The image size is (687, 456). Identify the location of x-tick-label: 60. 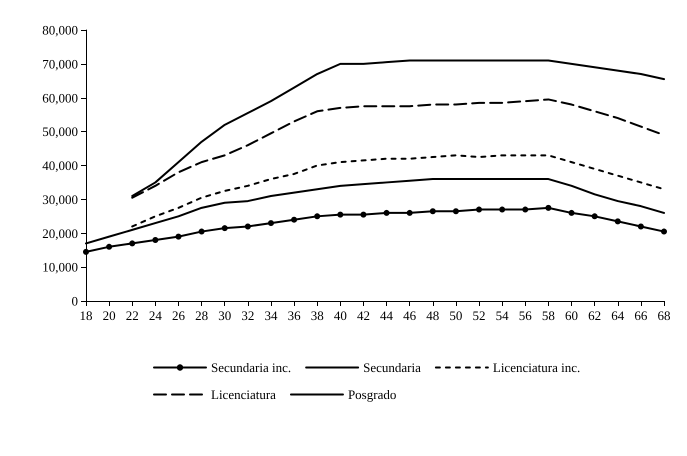
(571, 315).